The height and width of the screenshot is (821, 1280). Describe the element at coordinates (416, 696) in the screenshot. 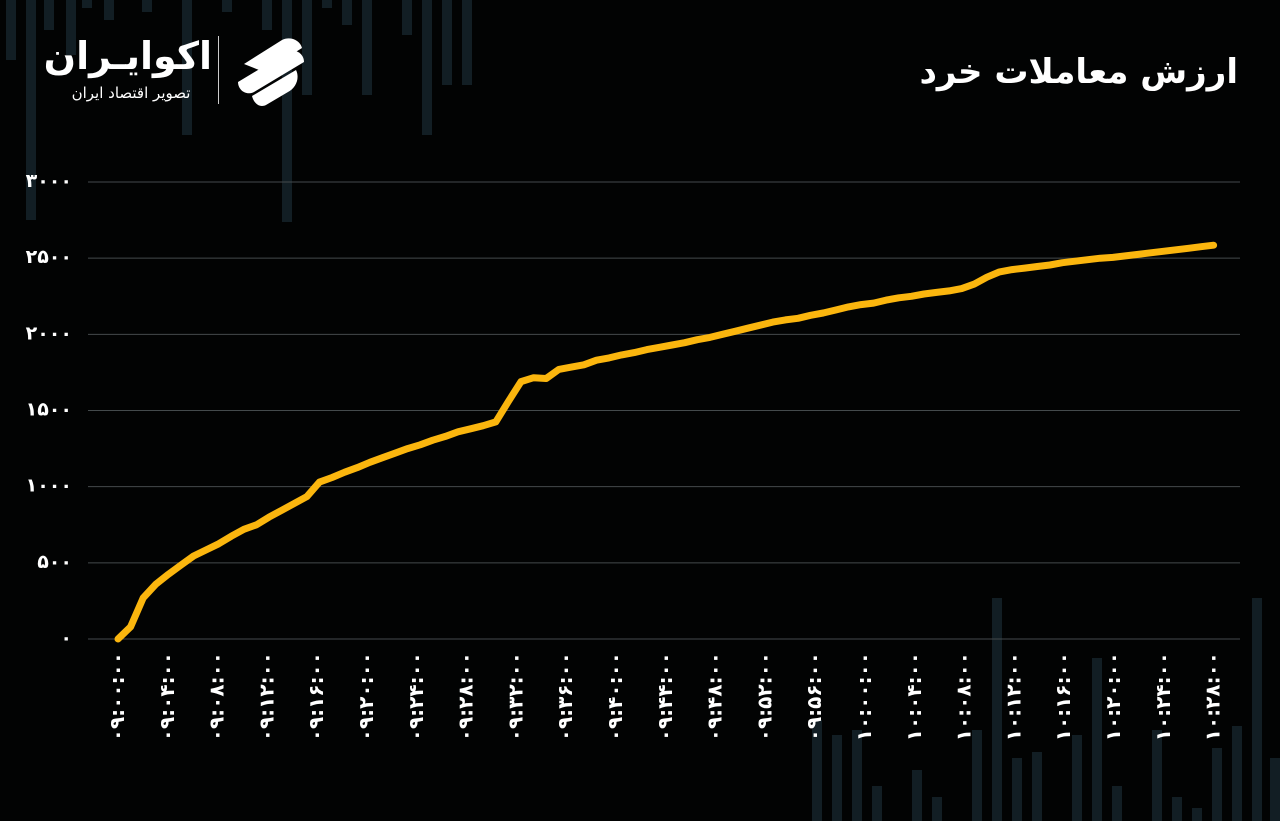

I see `x-tick-label: ۰۹:۲۴:۰۰` at that location.